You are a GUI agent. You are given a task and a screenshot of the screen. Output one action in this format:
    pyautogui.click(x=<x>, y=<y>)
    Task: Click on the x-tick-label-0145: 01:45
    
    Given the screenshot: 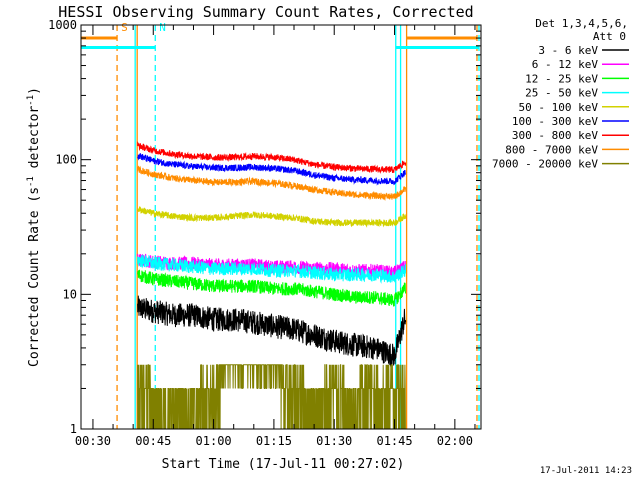 What is the action you would take?
    pyautogui.click(x=394, y=441)
    